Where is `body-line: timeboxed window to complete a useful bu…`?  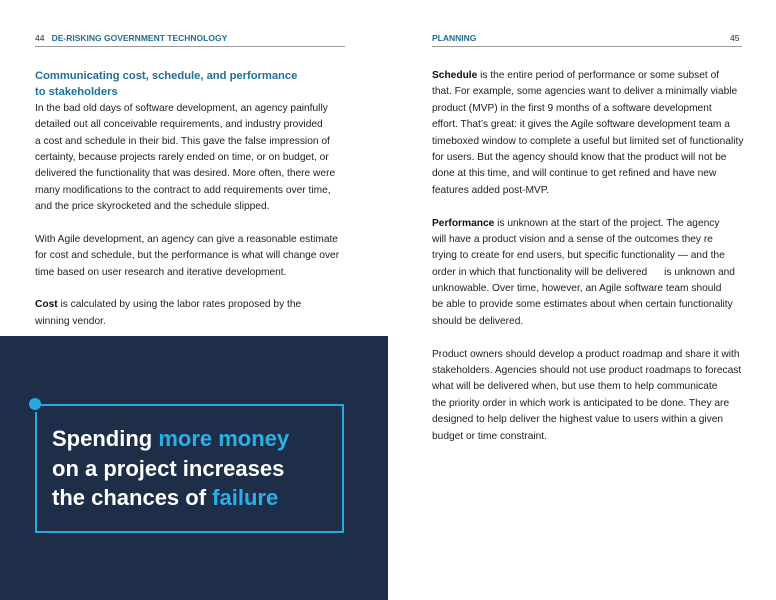 body-line: timeboxed window to complete a useful bu… is located at coordinates (588, 141).